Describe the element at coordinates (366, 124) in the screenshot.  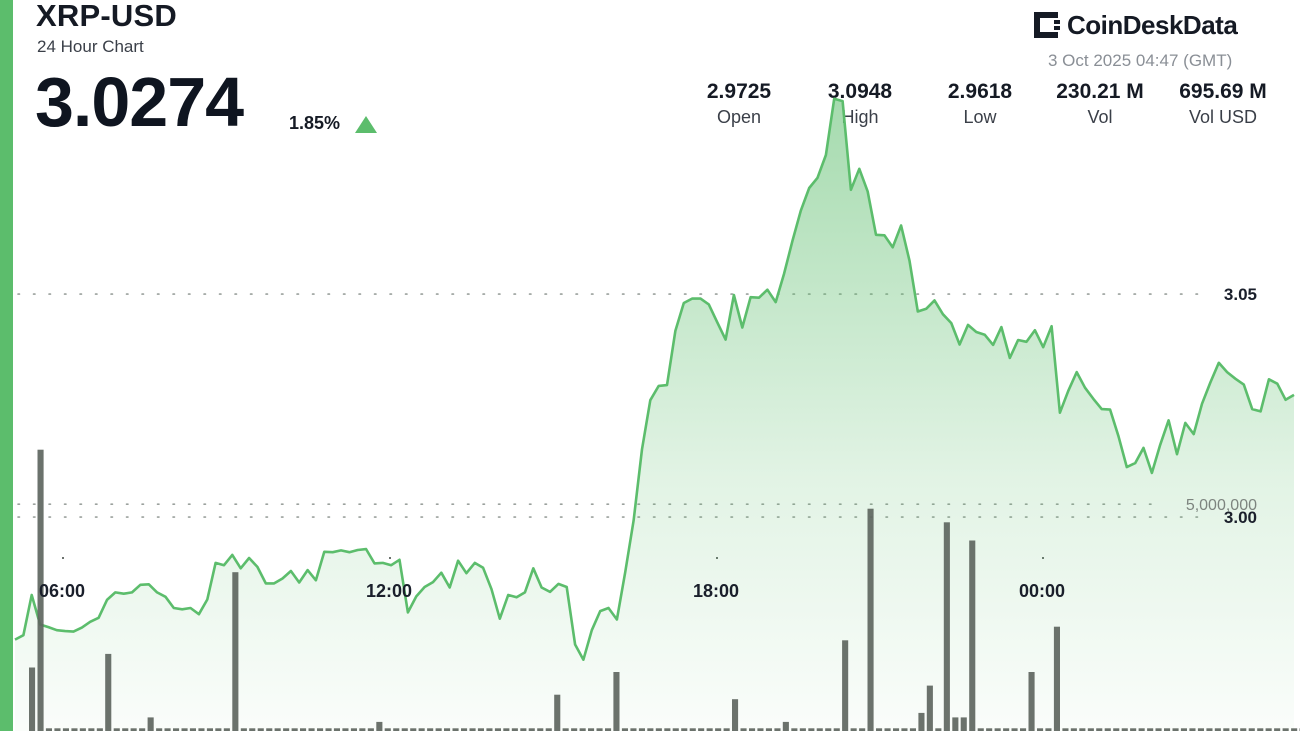
I see `triangle-up-icon` at that location.